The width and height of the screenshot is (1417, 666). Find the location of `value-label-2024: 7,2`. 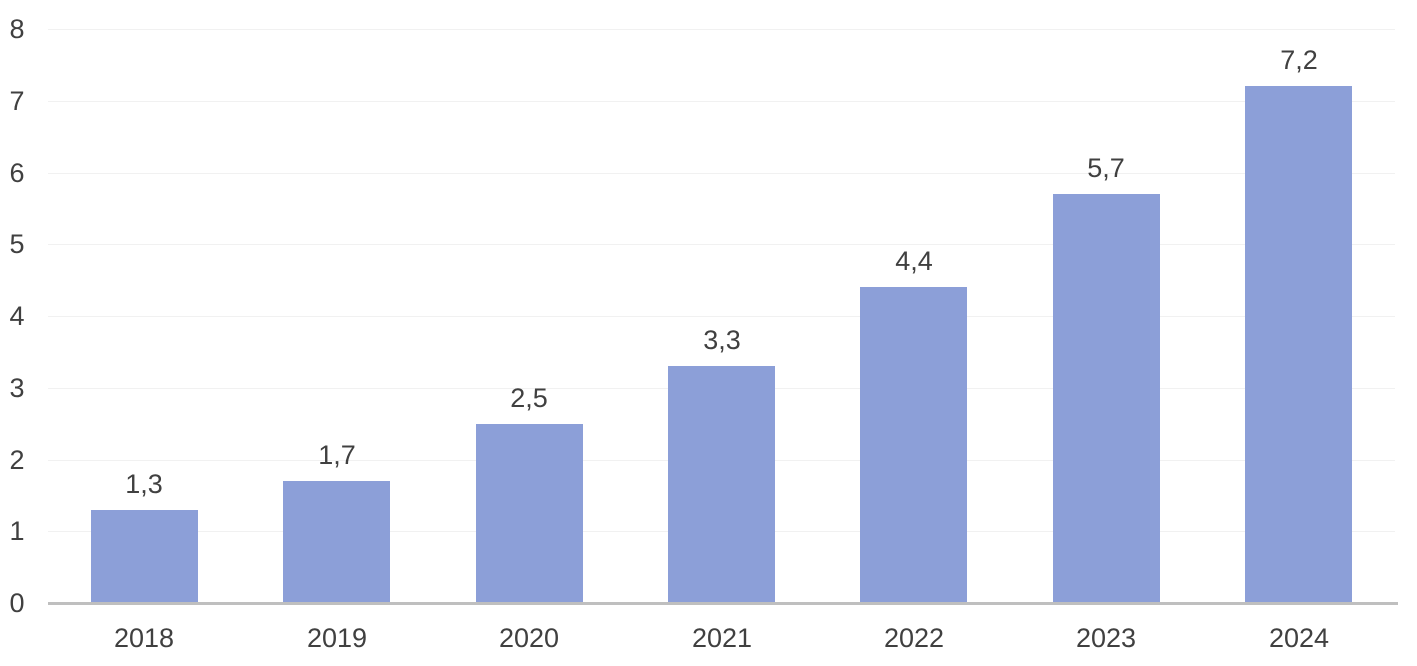

value-label-2024: 7,2 is located at coordinates (1299, 60).